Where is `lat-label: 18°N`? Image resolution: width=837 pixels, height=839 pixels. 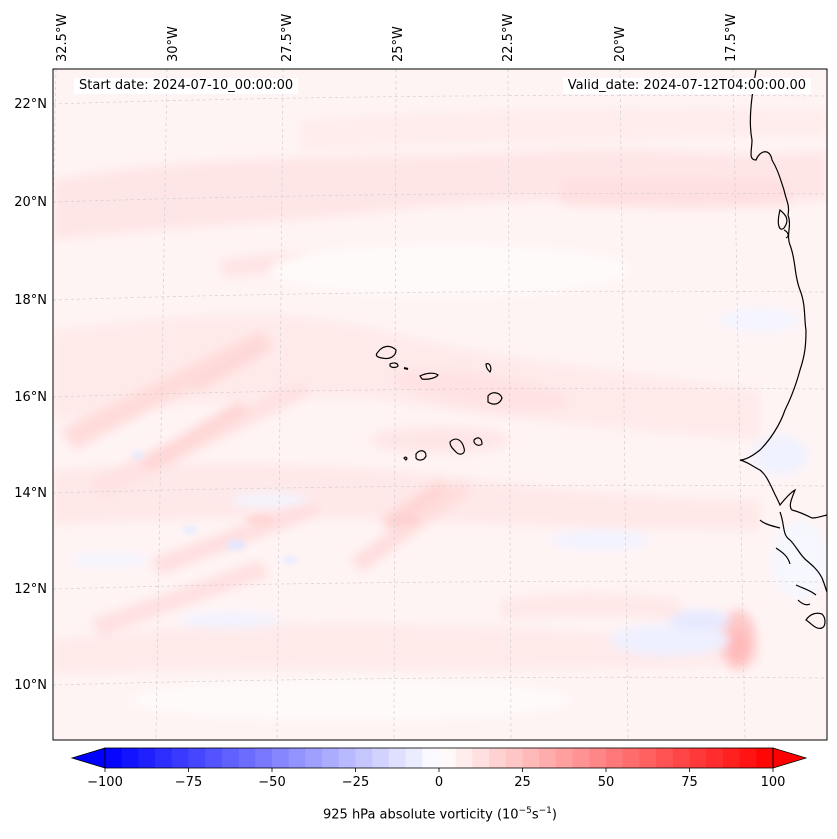
lat-label: 18°N is located at coordinates (30, 300).